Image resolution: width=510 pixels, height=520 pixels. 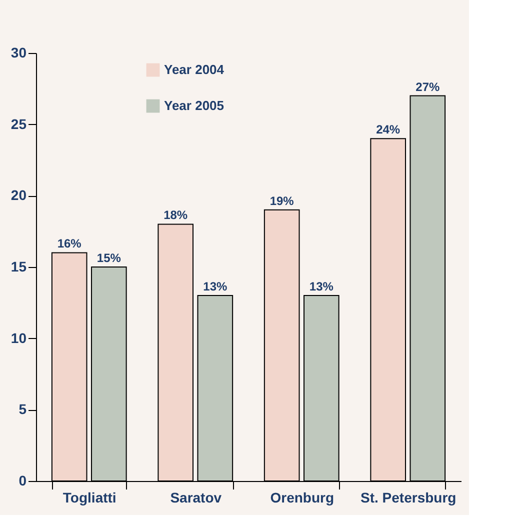 I want to click on x-tick-label: Togliatti, so click(x=89, y=498).